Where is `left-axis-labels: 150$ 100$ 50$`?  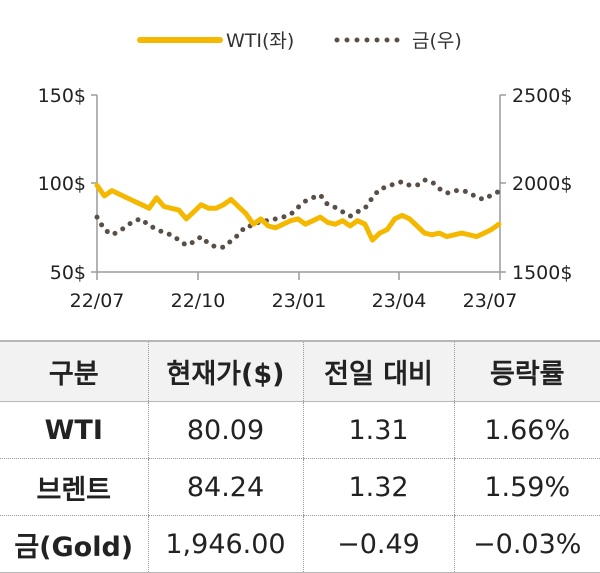 left-axis-labels: 150$ 100$ 50$ is located at coordinates (62, 184).